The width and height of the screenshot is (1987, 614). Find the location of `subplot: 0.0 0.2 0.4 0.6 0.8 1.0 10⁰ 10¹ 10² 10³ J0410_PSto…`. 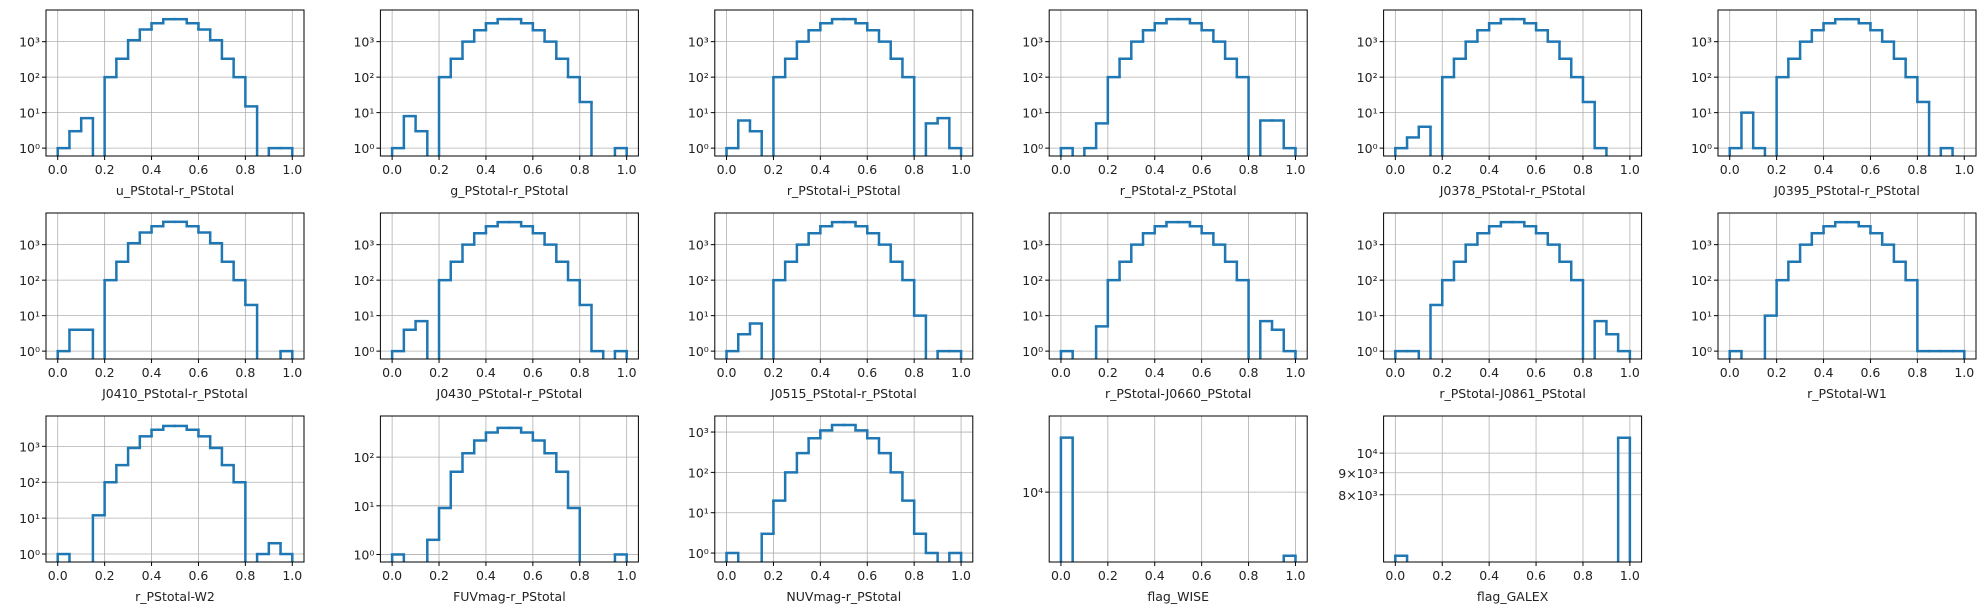

subplot: 0.0 0.2 0.4 0.6 0.8 1.0 10⁰ 10¹ 10² 10³ J0410_PSto… is located at coordinates (162, 306).